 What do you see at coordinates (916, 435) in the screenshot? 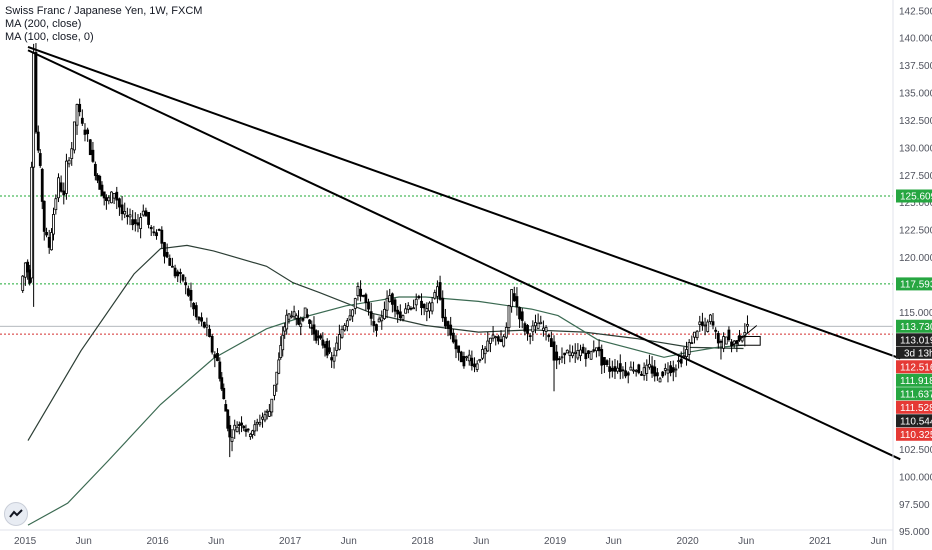
I see `price-tag-label: 110.325` at bounding box center [916, 435].